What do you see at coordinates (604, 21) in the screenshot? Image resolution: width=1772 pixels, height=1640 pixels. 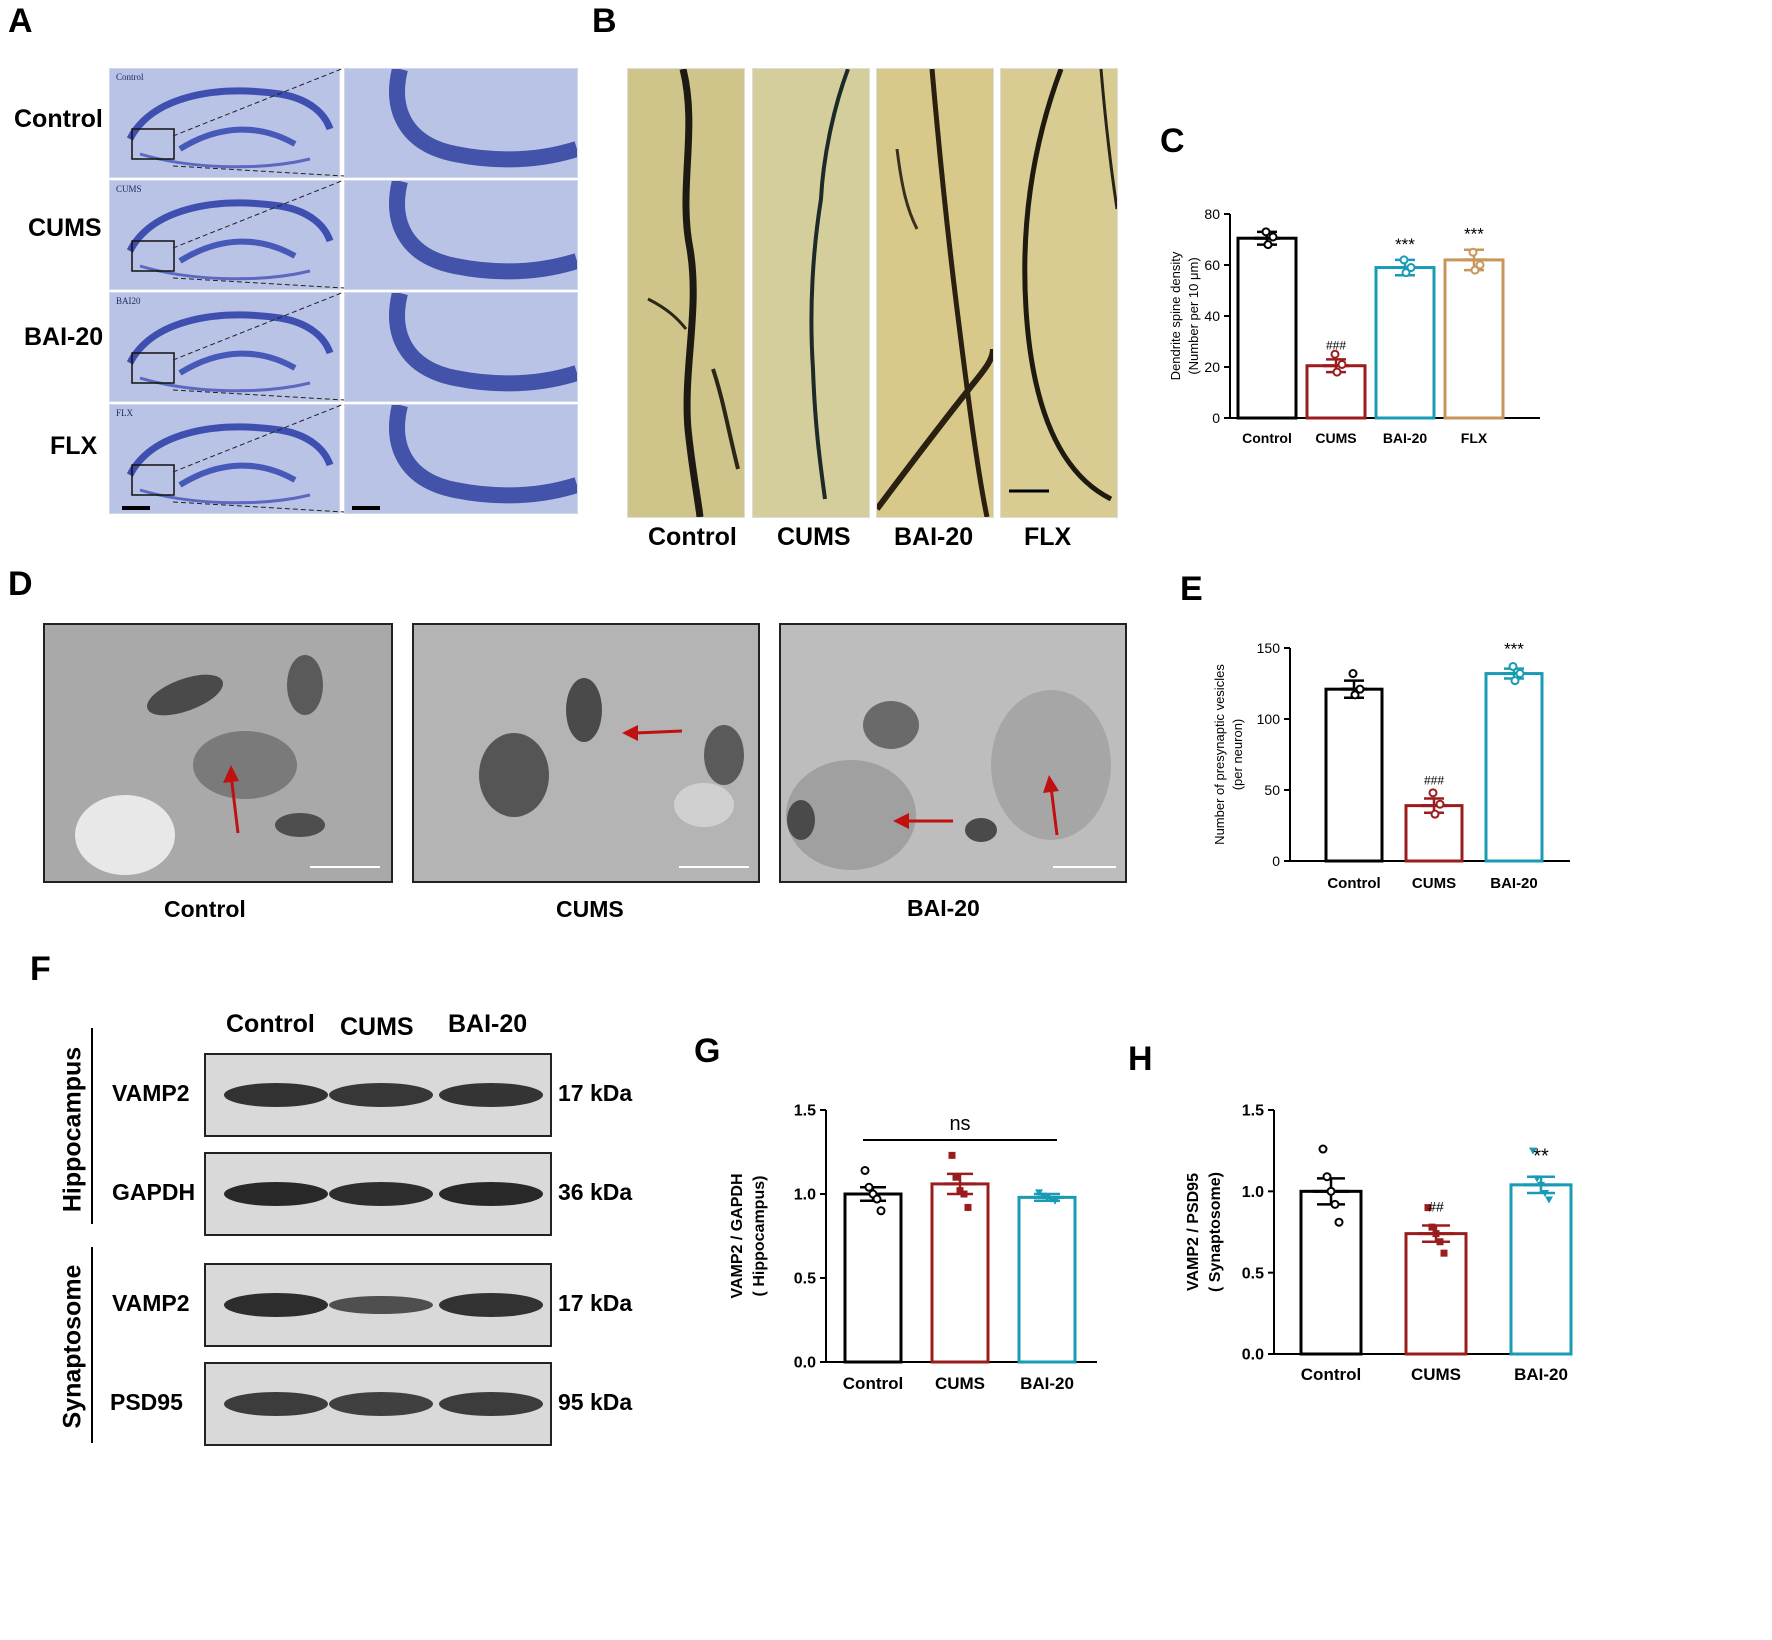 I see `panel-b-letter: B` at bounding box center [604, 21].